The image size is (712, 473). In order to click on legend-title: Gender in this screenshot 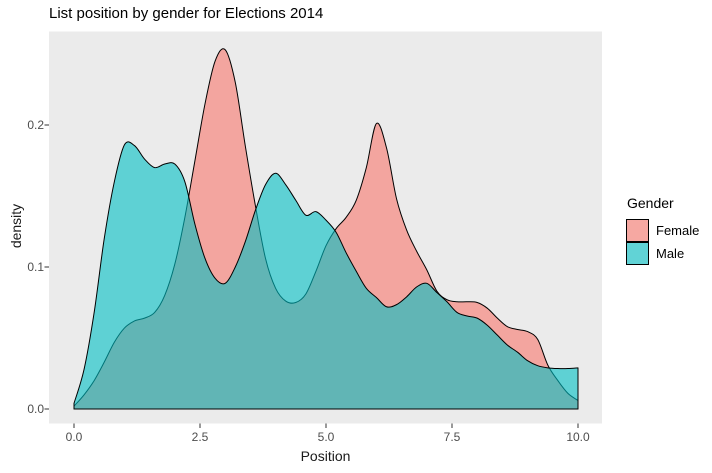, I will do `click(650, 203)`.